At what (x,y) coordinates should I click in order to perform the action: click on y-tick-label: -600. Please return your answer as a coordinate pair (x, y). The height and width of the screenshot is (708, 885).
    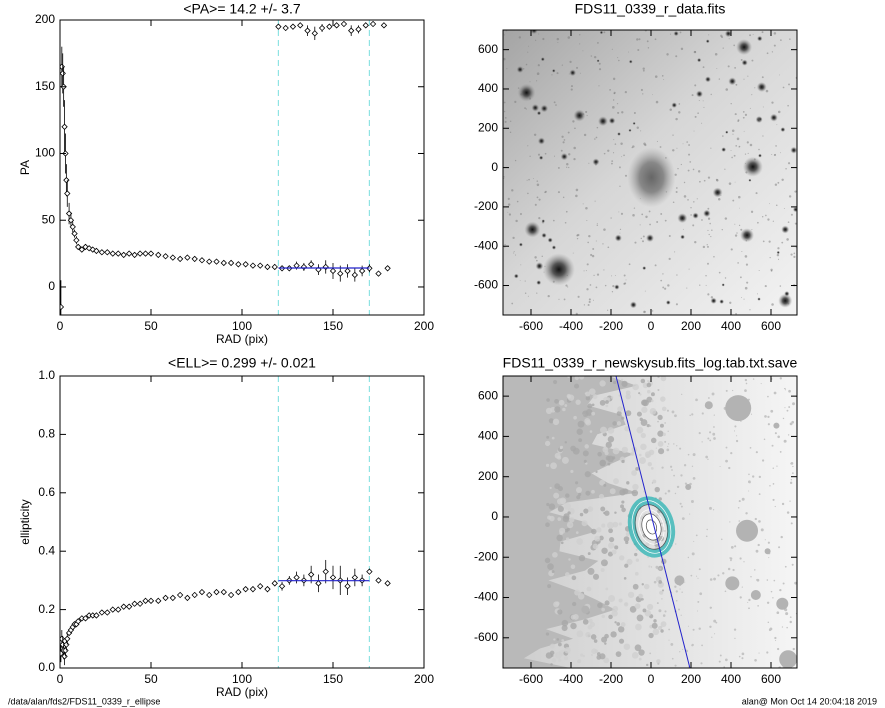
    Looking at the image, I should click on (486, 285).